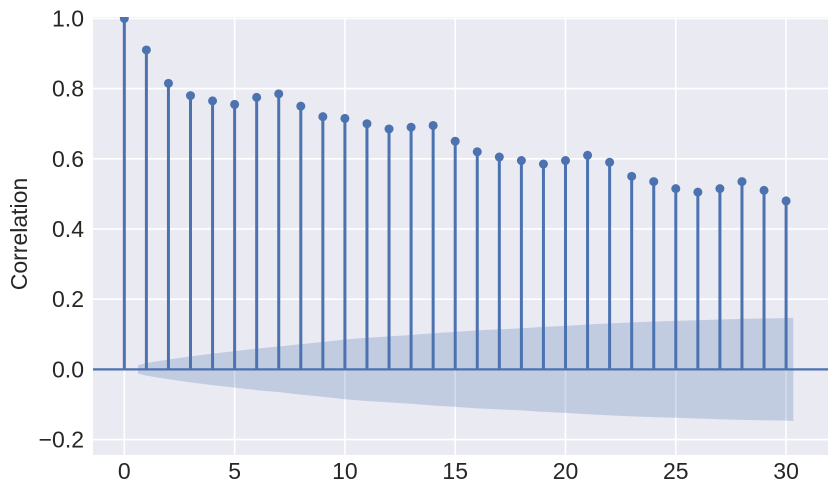  What do you see at coordinates (68, 159) in the screenshot?
I see `y-tick-label: 0.6` at bounding box center [68, 159].